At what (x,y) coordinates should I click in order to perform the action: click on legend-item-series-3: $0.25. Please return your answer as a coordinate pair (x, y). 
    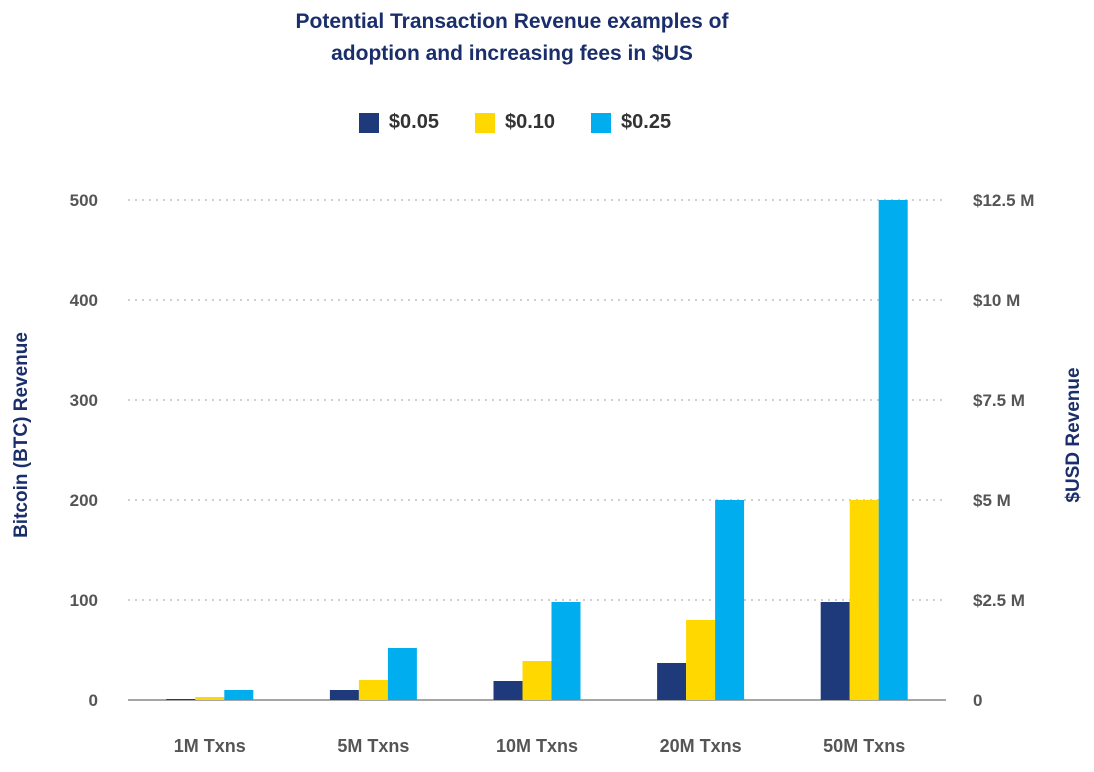
    Looking at the image, I should click on (631, 122).